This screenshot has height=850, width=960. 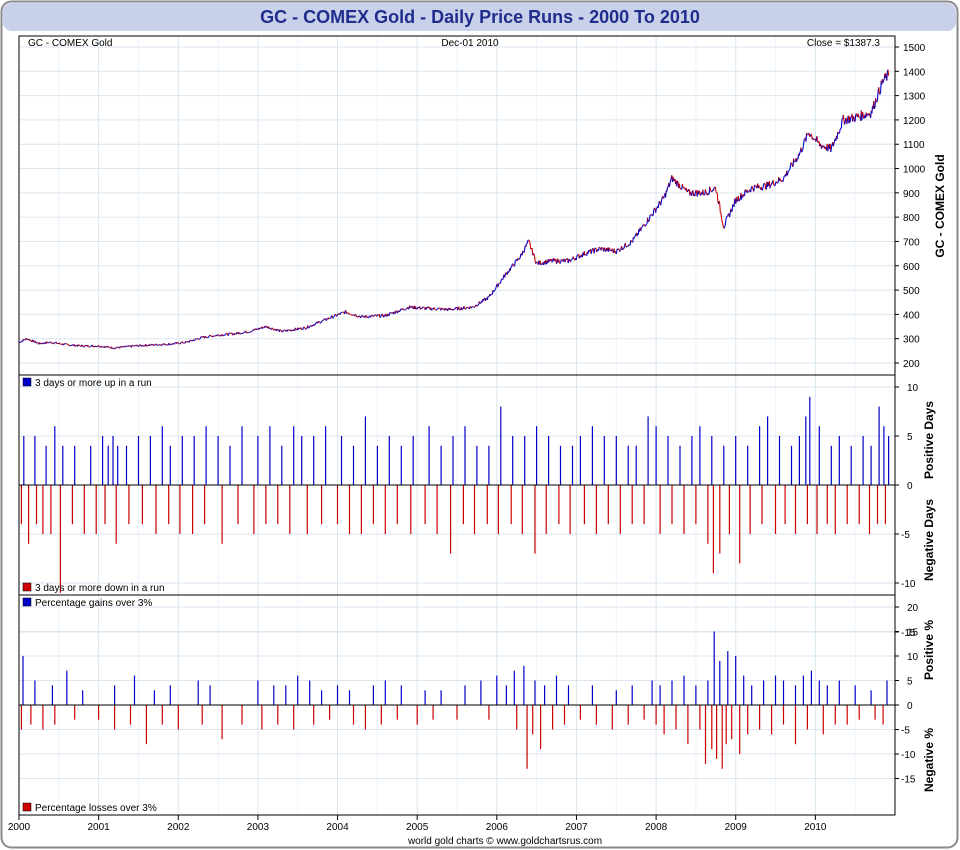 What do you see at coordinates (905, 535) in the screenshot?
I see `days-tick-label: -5` at bounding box center [905, 535].